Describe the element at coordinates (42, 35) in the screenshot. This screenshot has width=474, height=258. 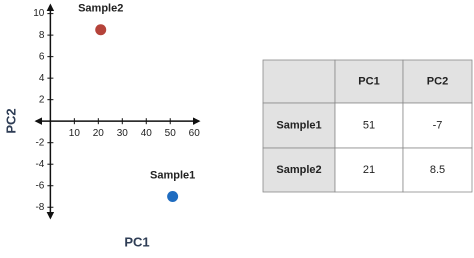
I see `y-tick-label: 8` at that location.